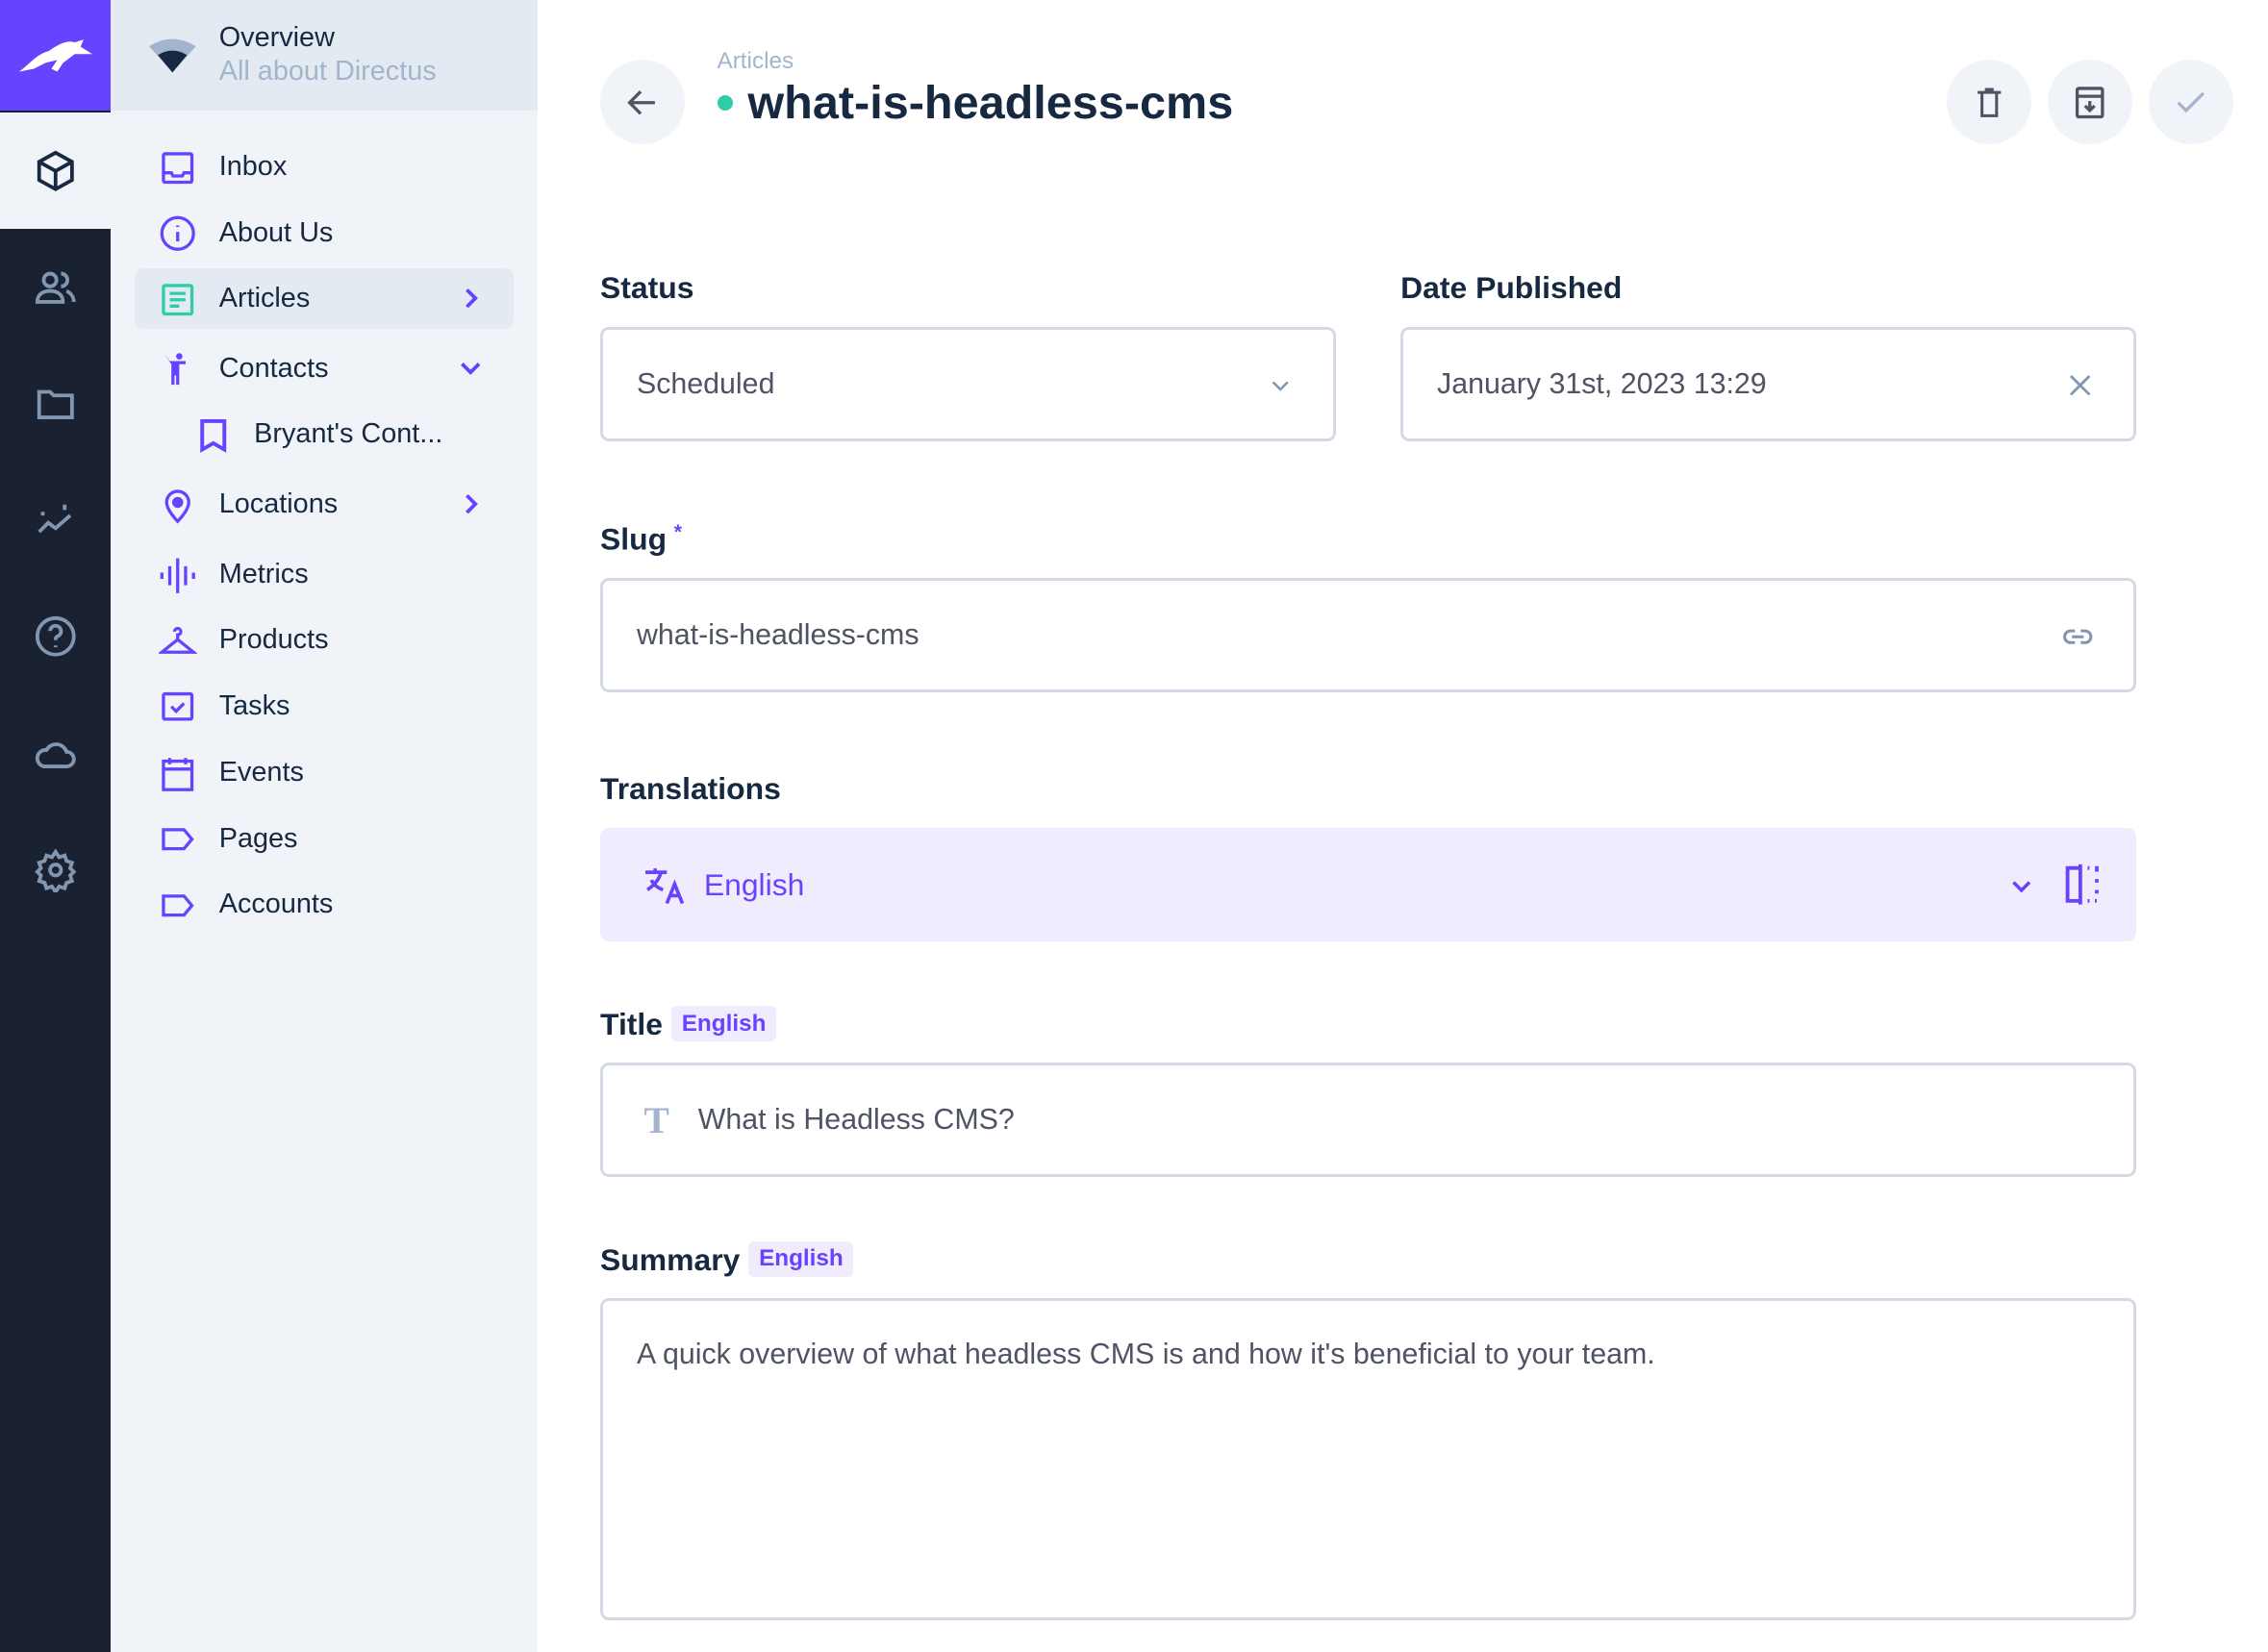  Describe the element at coordinates (178, 299) in the screenshot. I see `article-icon` at that location.